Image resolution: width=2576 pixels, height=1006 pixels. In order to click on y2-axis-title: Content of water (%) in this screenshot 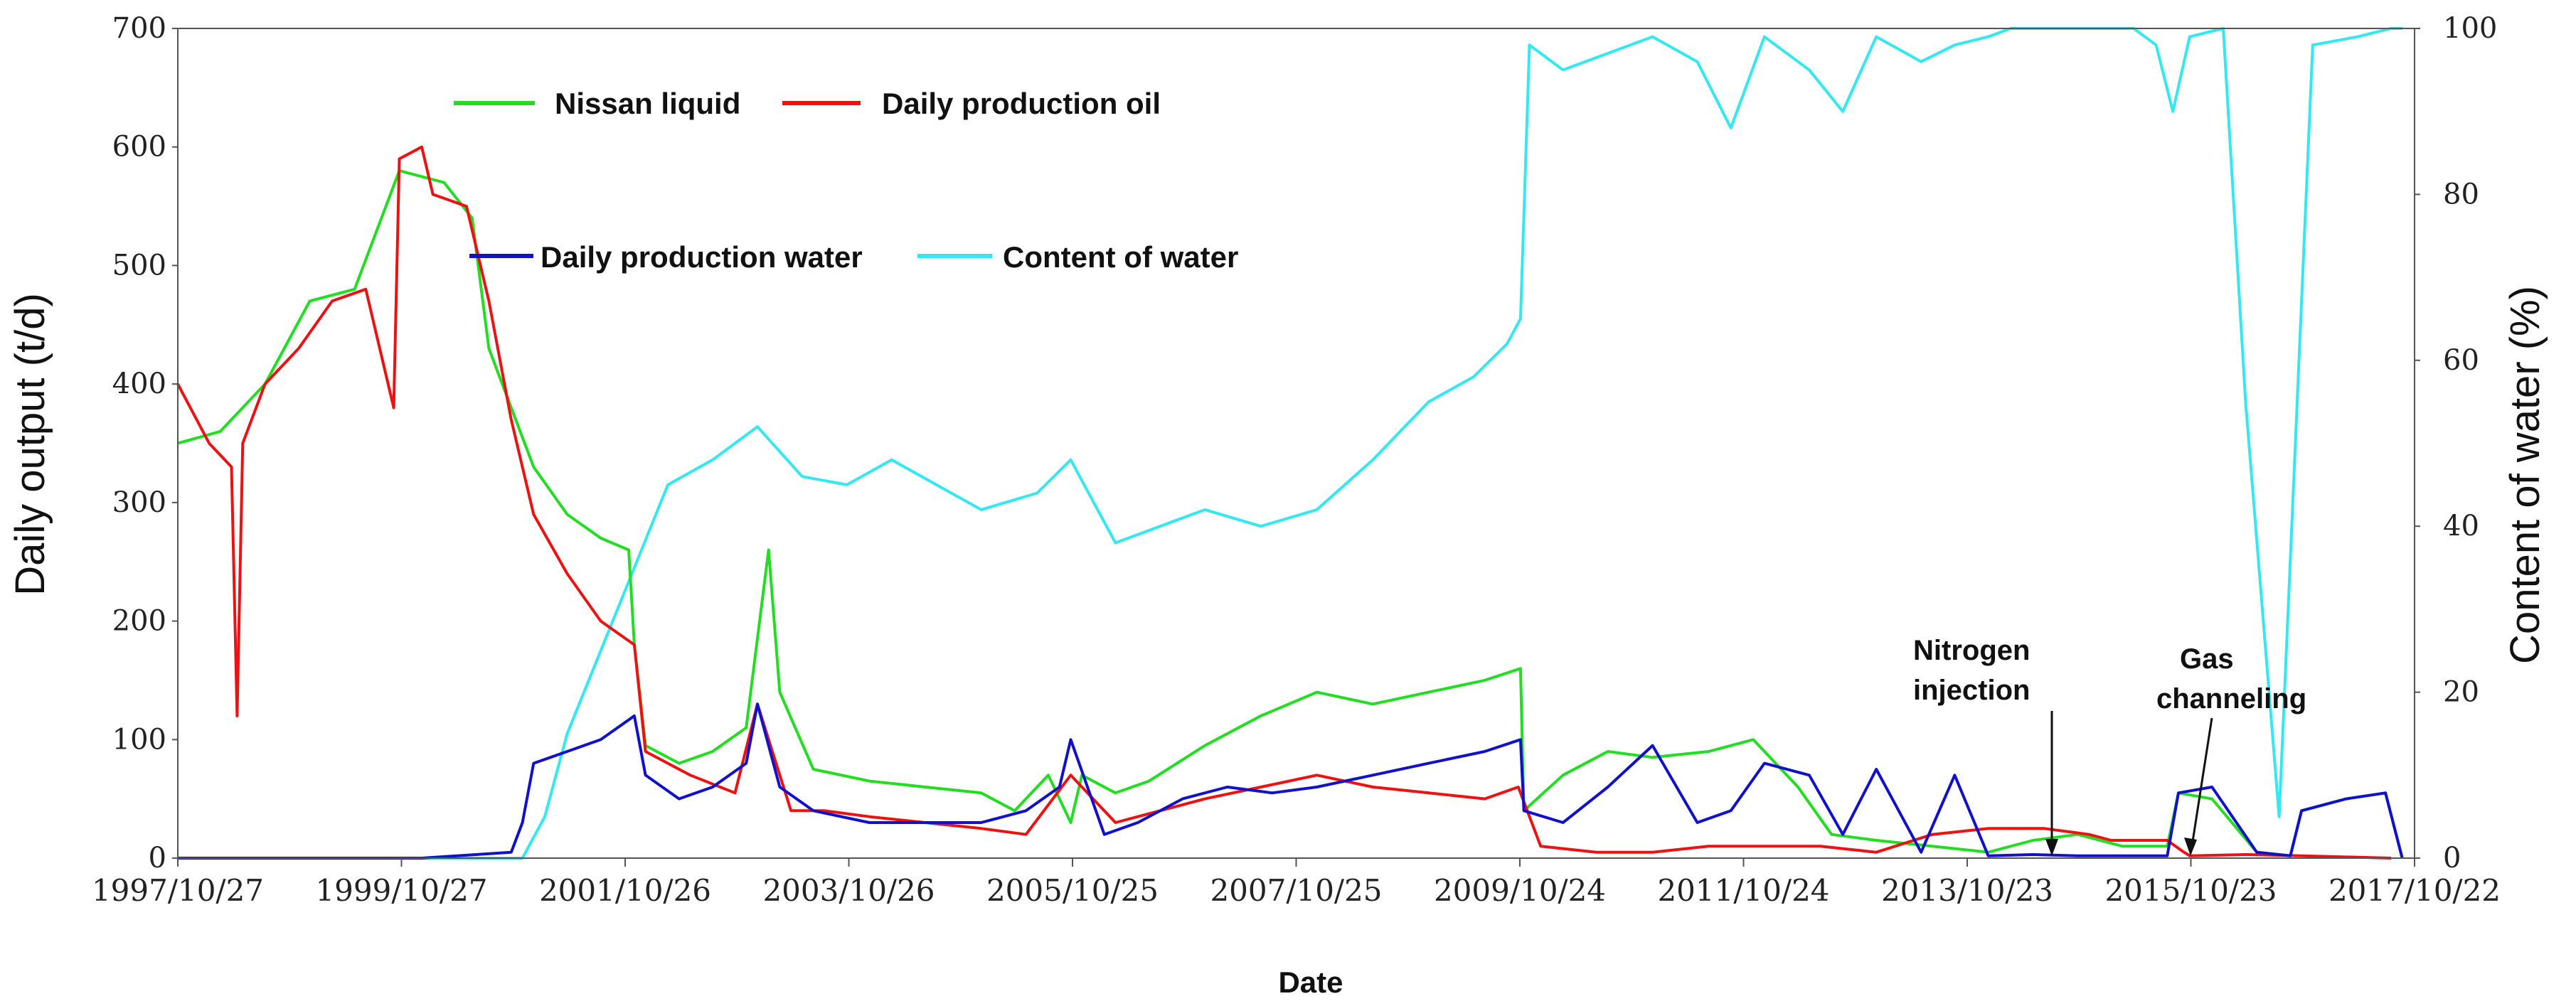, I will do `click(2525, 475)`.